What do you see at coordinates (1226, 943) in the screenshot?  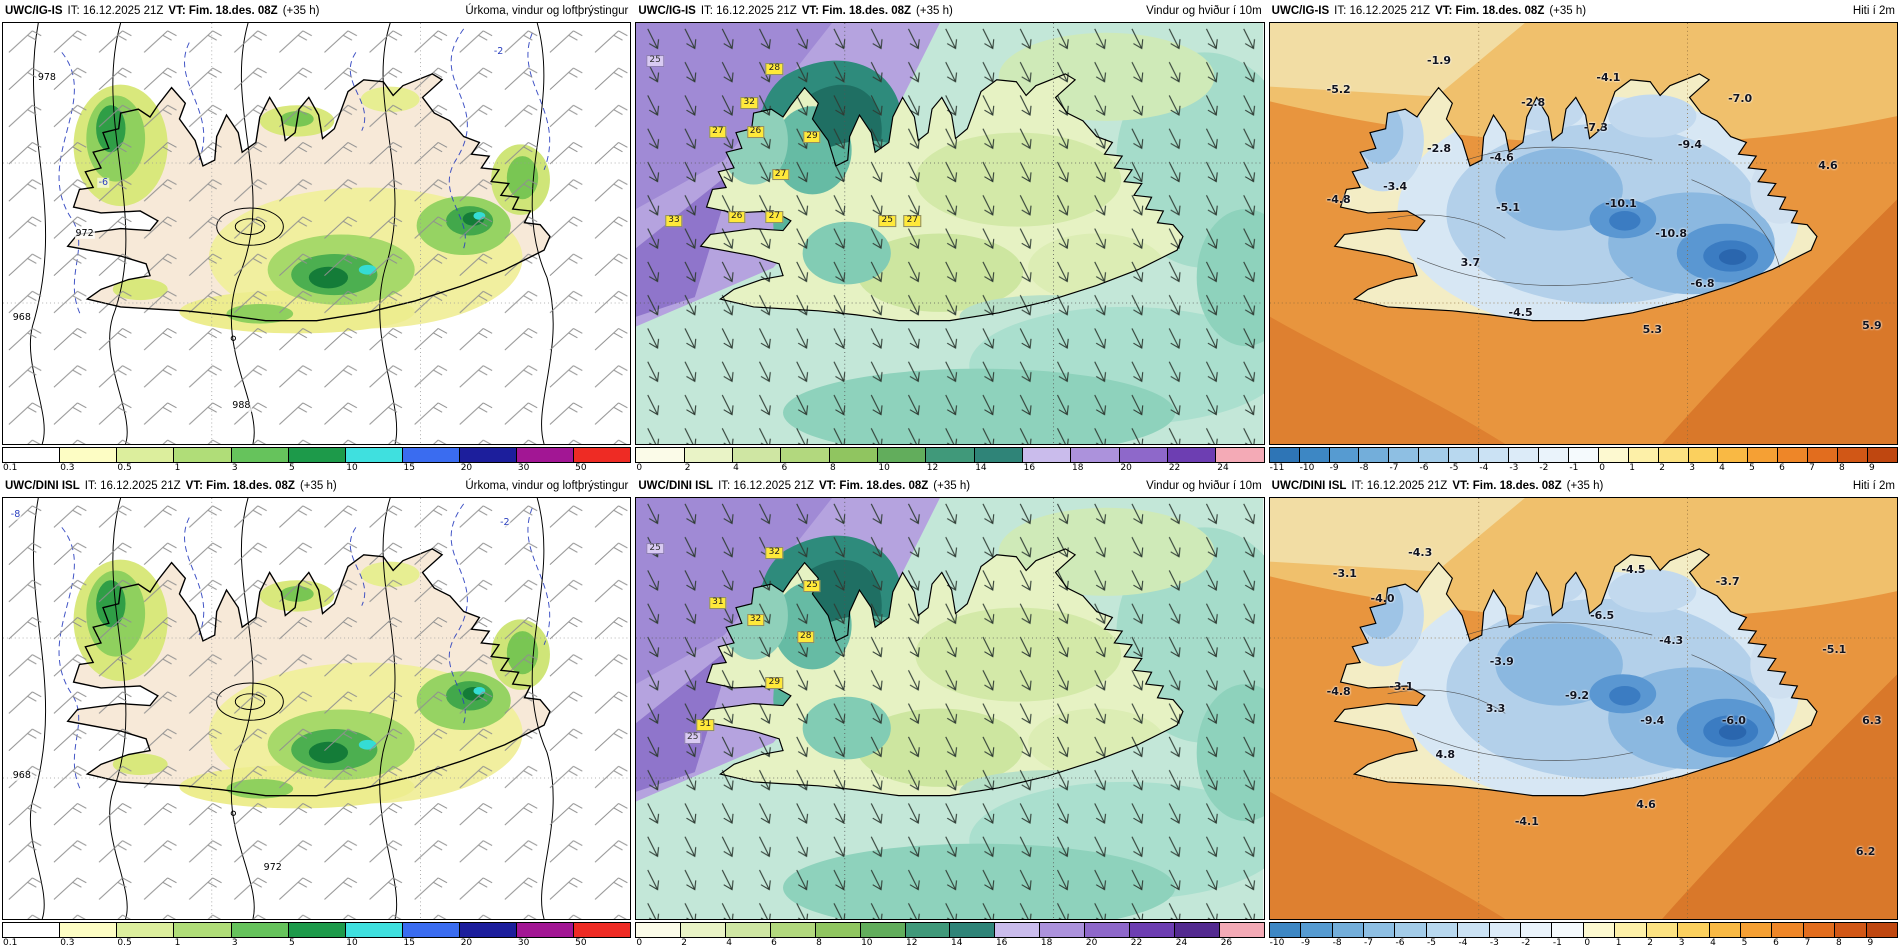 I see `colorbar-tick: 26` at bounding box center [1226, 943].